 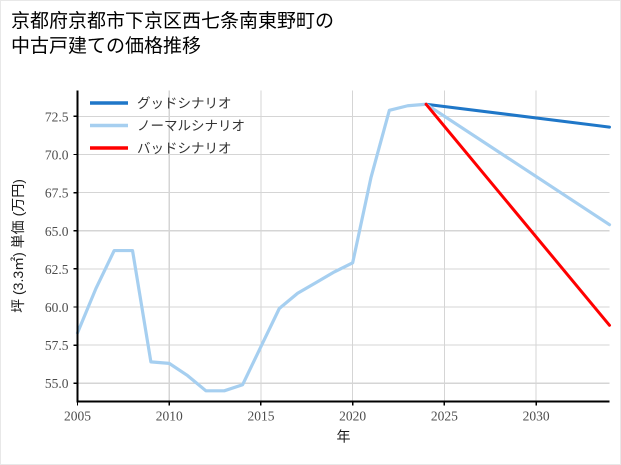 I want to click on x-axis-tick-labels: 2005 2010 2015 2020 2025 2030, so click(x=307, y=416).